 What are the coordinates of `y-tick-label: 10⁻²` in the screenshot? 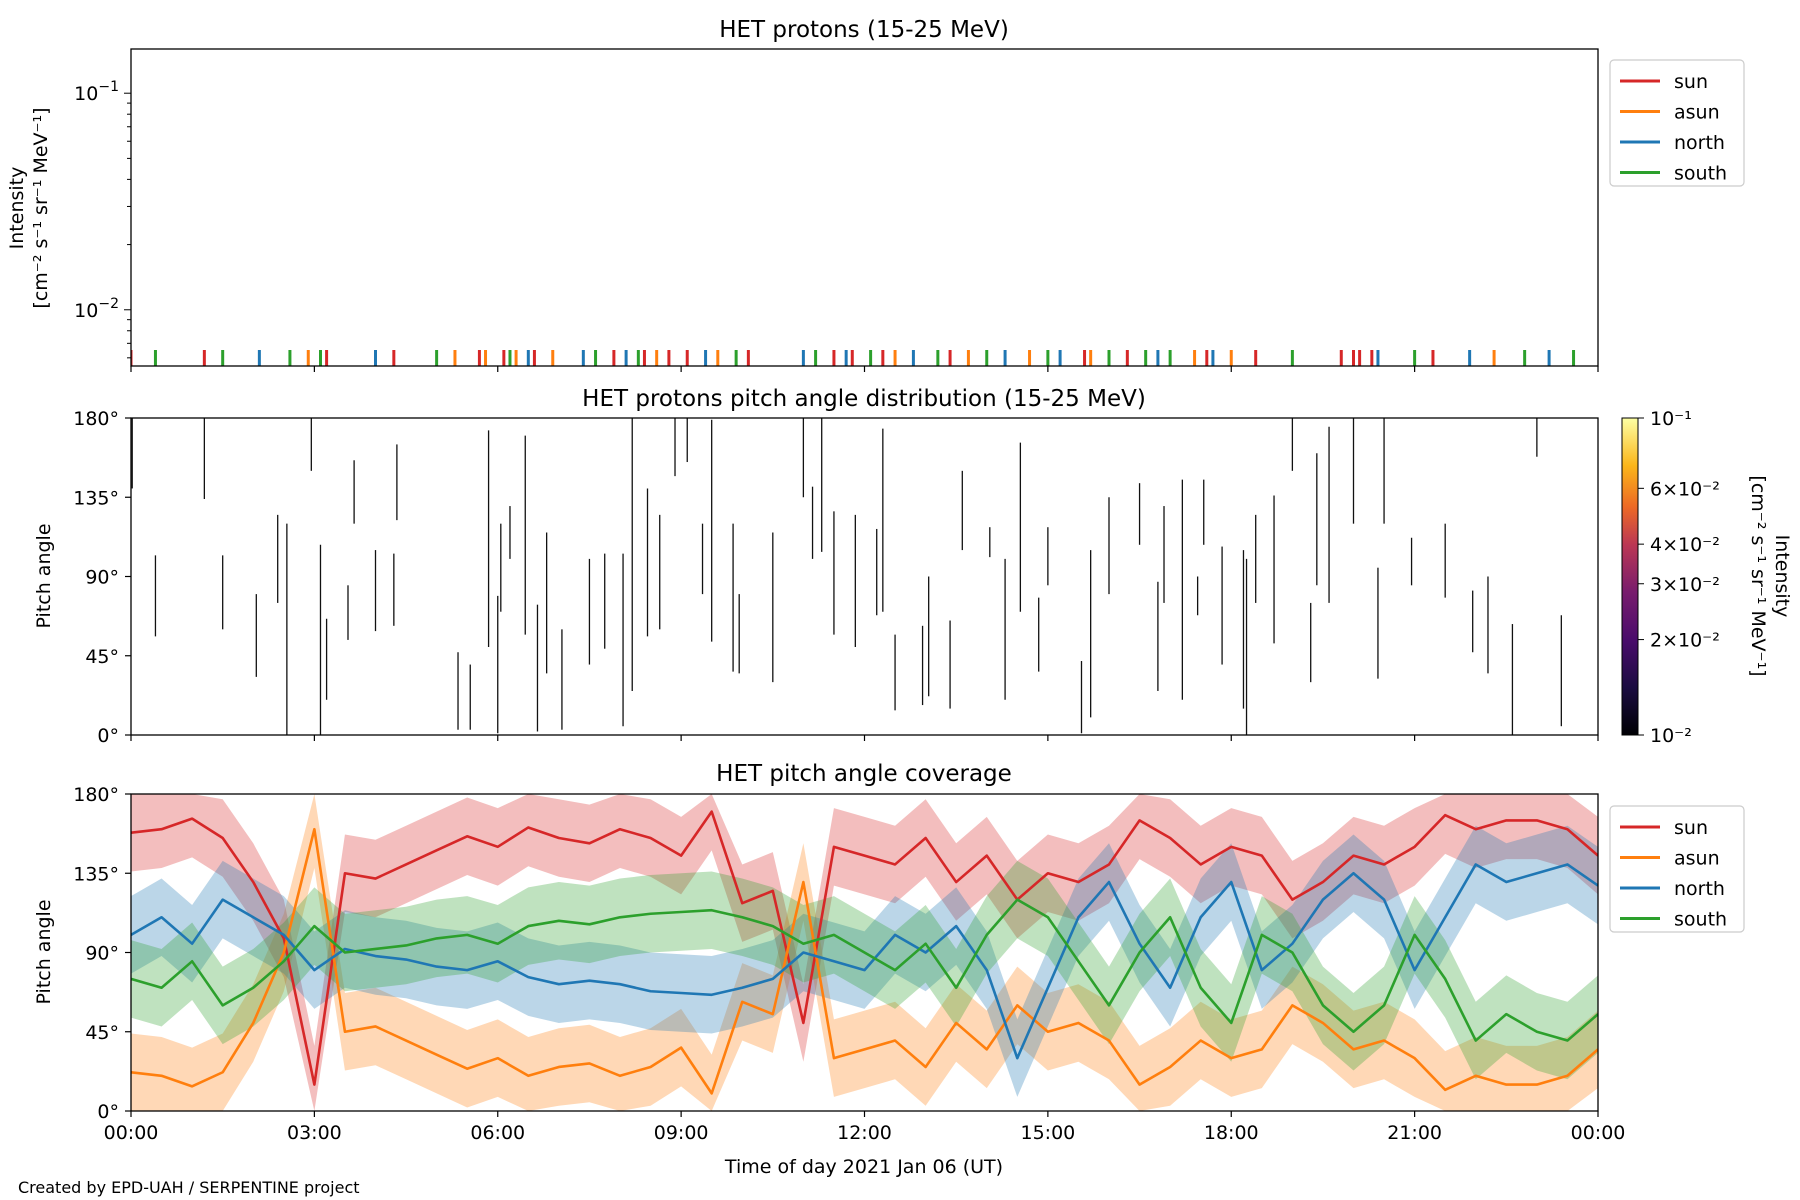 It's located at (96, 309).